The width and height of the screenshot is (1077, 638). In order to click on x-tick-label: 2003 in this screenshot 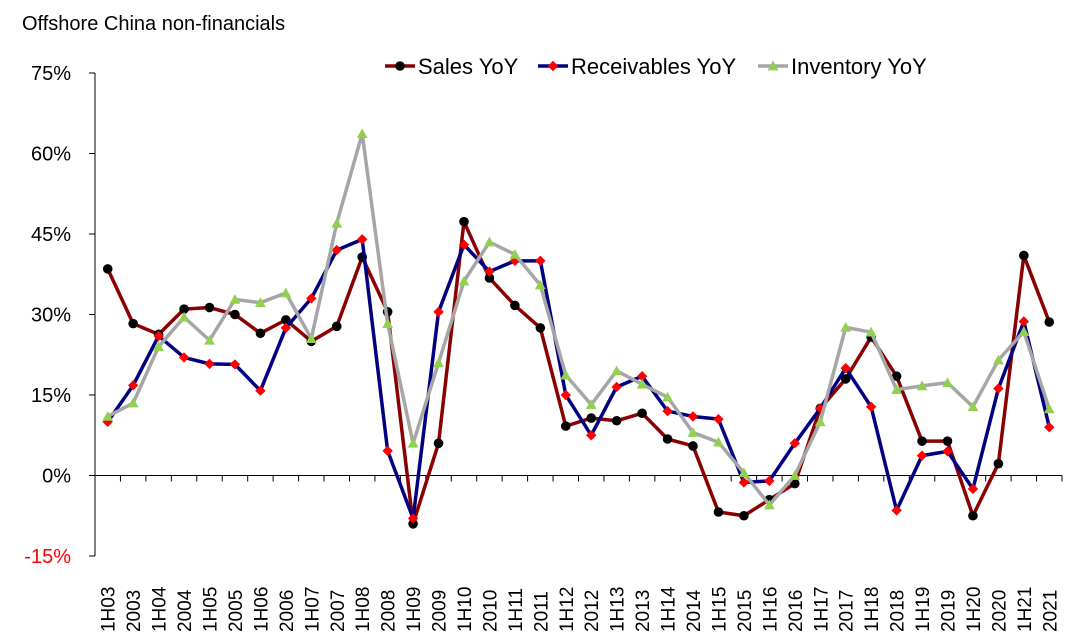, I will do `click(134, 611)`.